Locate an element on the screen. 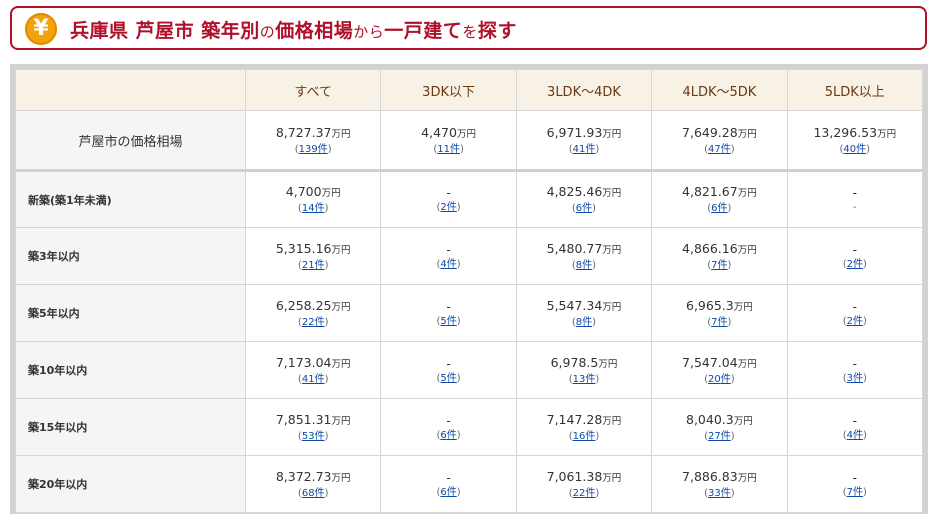  listing-count-link: 21件 is located at coordinates (313, 265).